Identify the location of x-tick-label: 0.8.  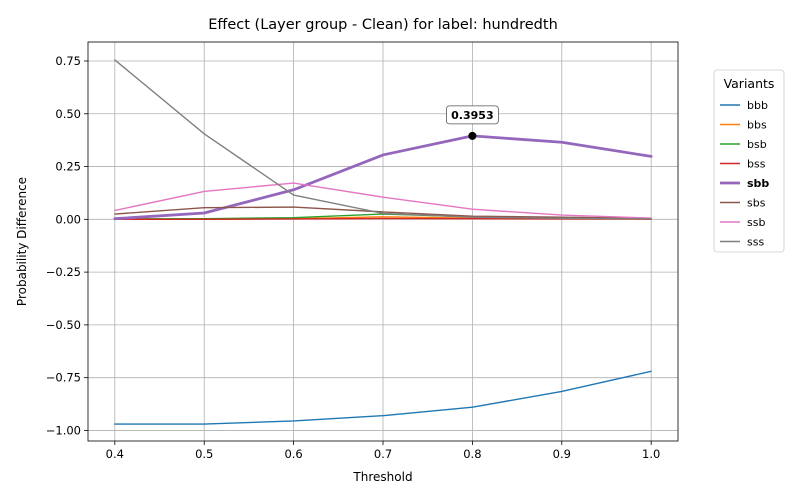
(472, 454).